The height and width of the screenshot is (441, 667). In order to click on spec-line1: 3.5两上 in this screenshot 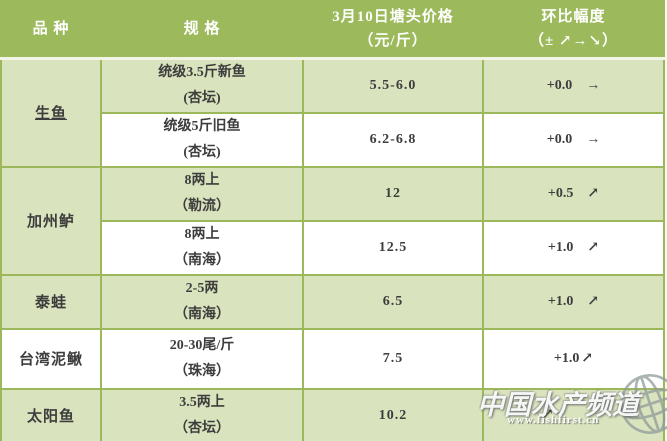, I will do `click(202, 402)`.